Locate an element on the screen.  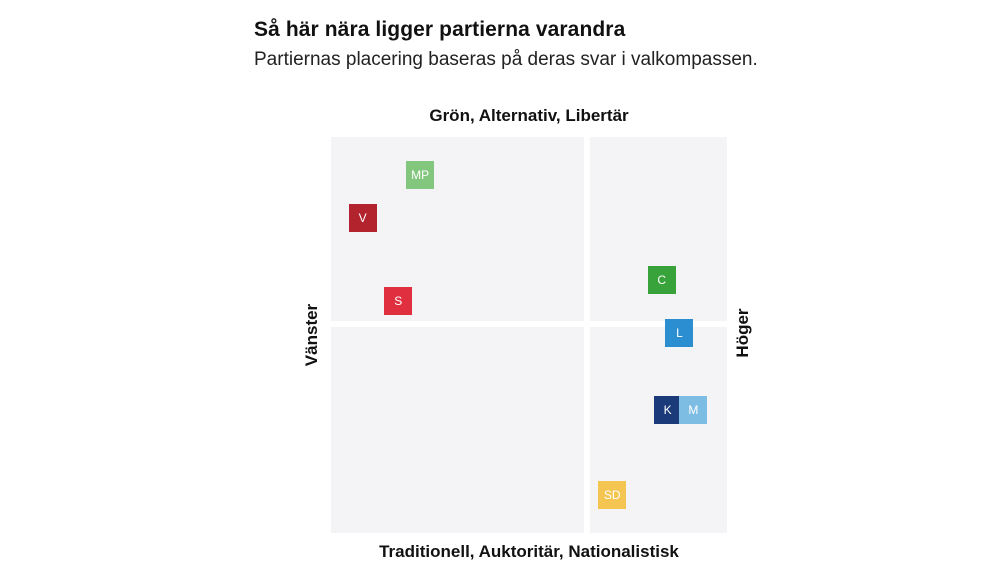
party-marker-k: K is located at coordinates (667, 410).